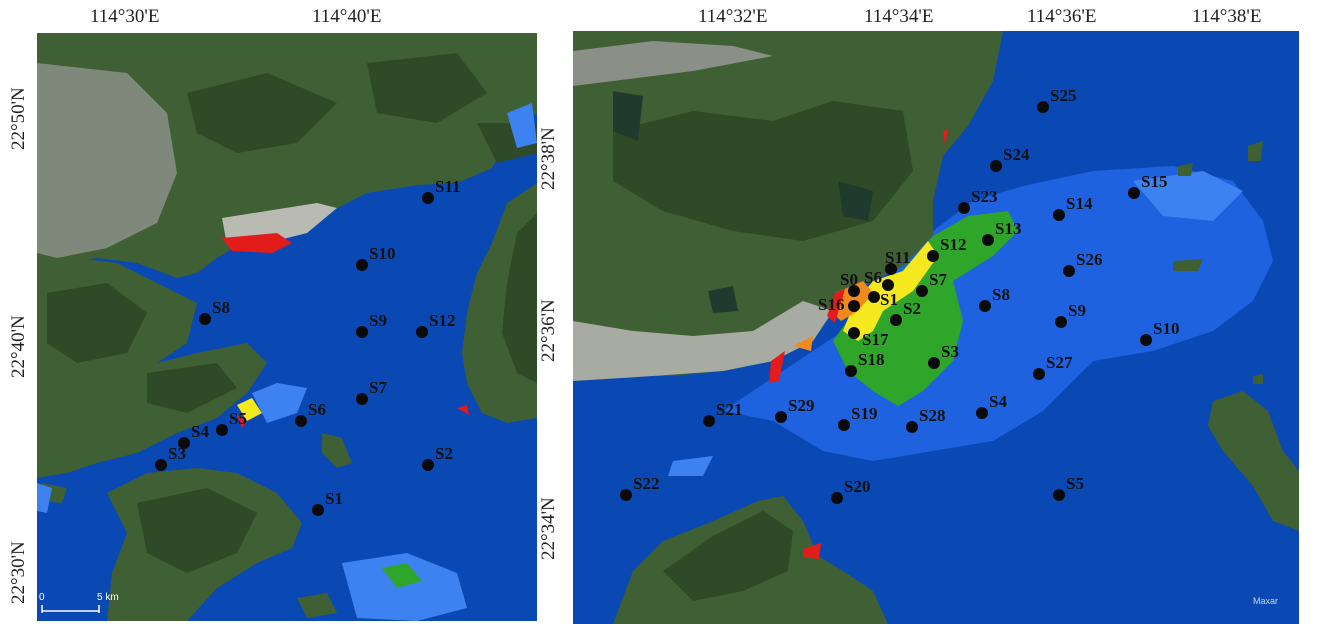  What do you see at coordinates (444, 453) in the screenshot?
I see `station-label: S2` at bounding box center [444, 453].